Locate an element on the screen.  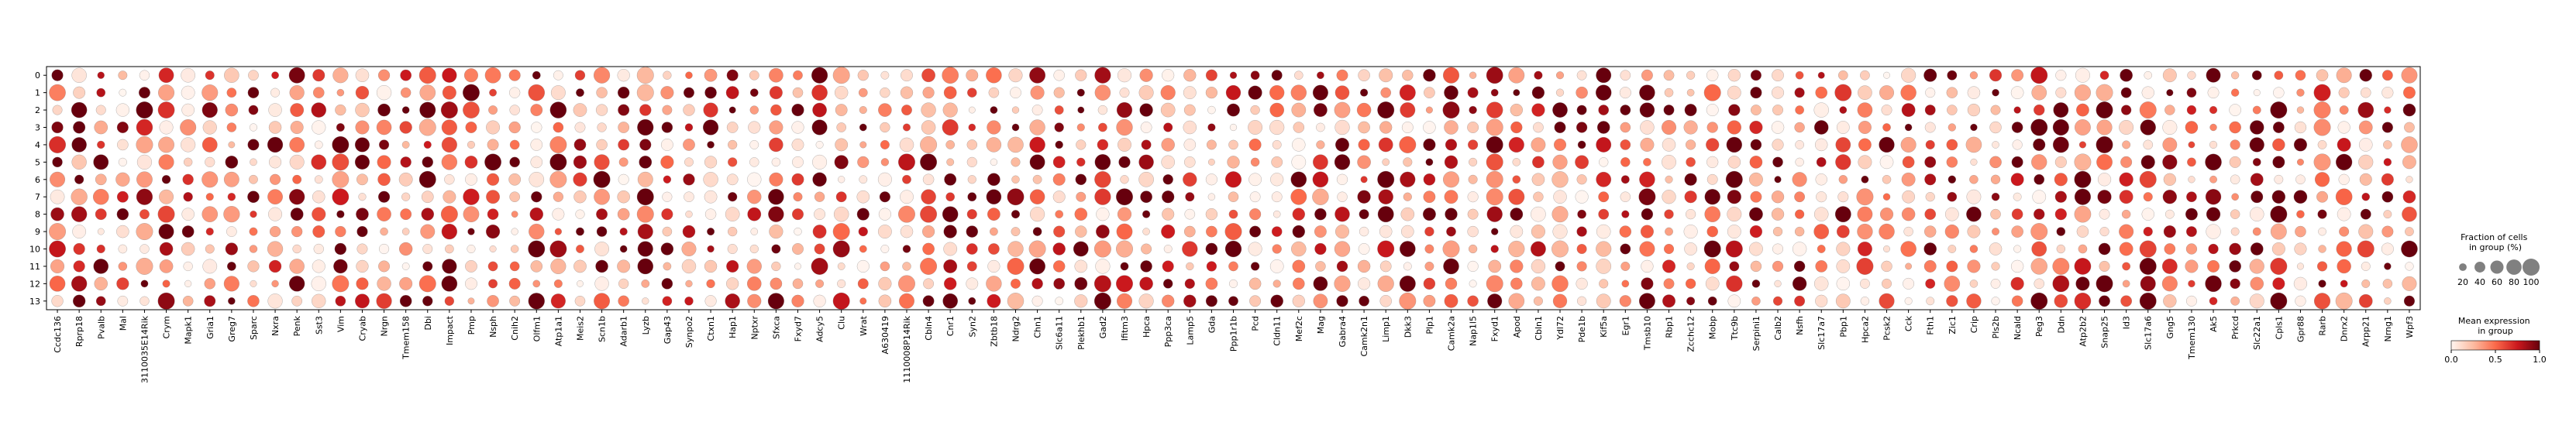
size-legend-title: Fraction of cells in group (%) is located at coordinates (2495, 242).